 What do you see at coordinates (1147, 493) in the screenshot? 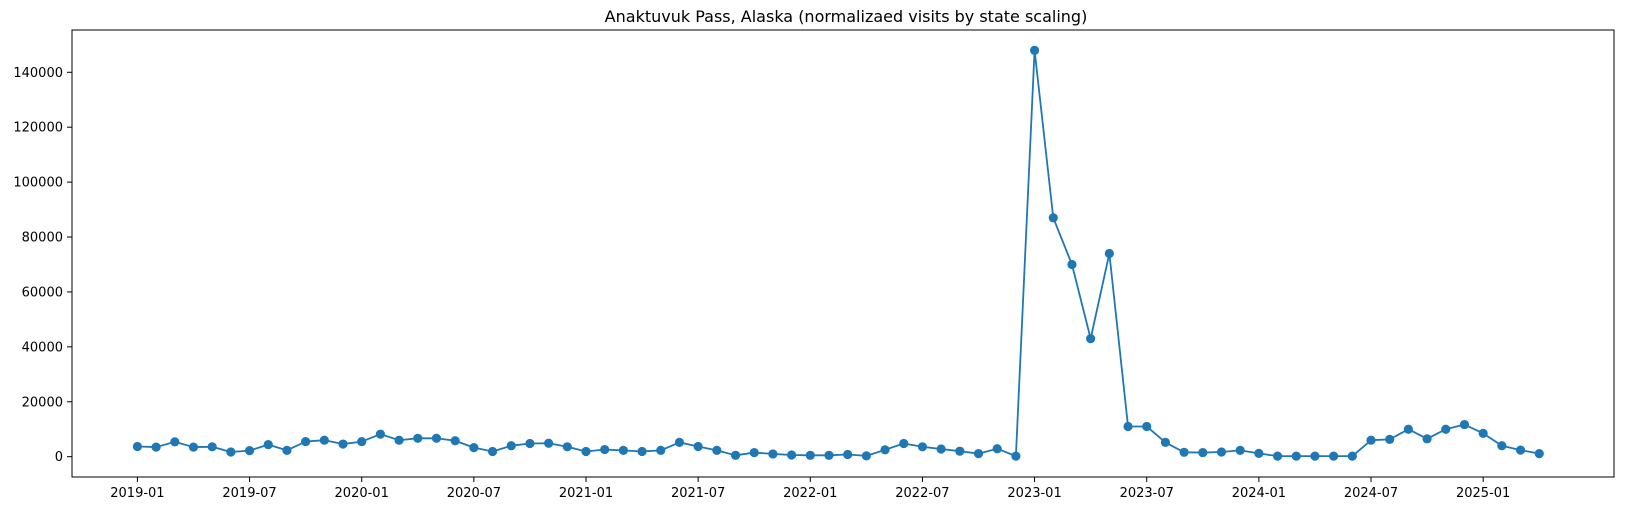
I see `x-tick-label: 2023-07` at bounding box center [1147, 493].